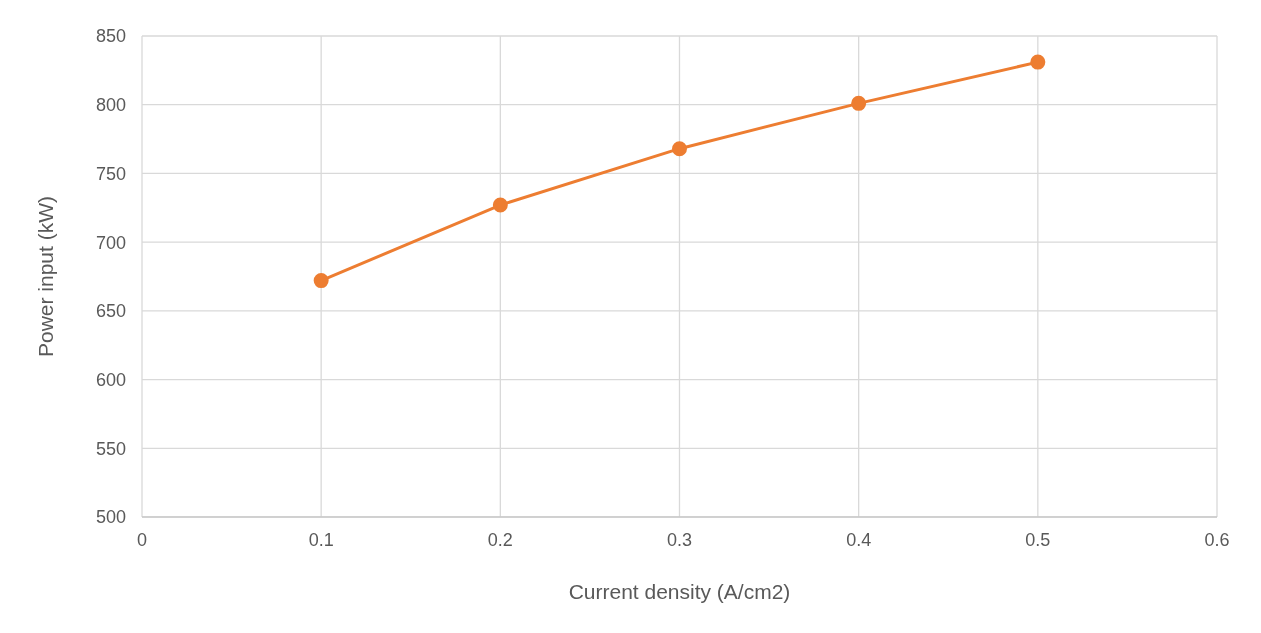 Image resolution: width=1261 pixels, height=633 pixels. I want to click on y-axis-title: Power input (kW), so click(46, 276).